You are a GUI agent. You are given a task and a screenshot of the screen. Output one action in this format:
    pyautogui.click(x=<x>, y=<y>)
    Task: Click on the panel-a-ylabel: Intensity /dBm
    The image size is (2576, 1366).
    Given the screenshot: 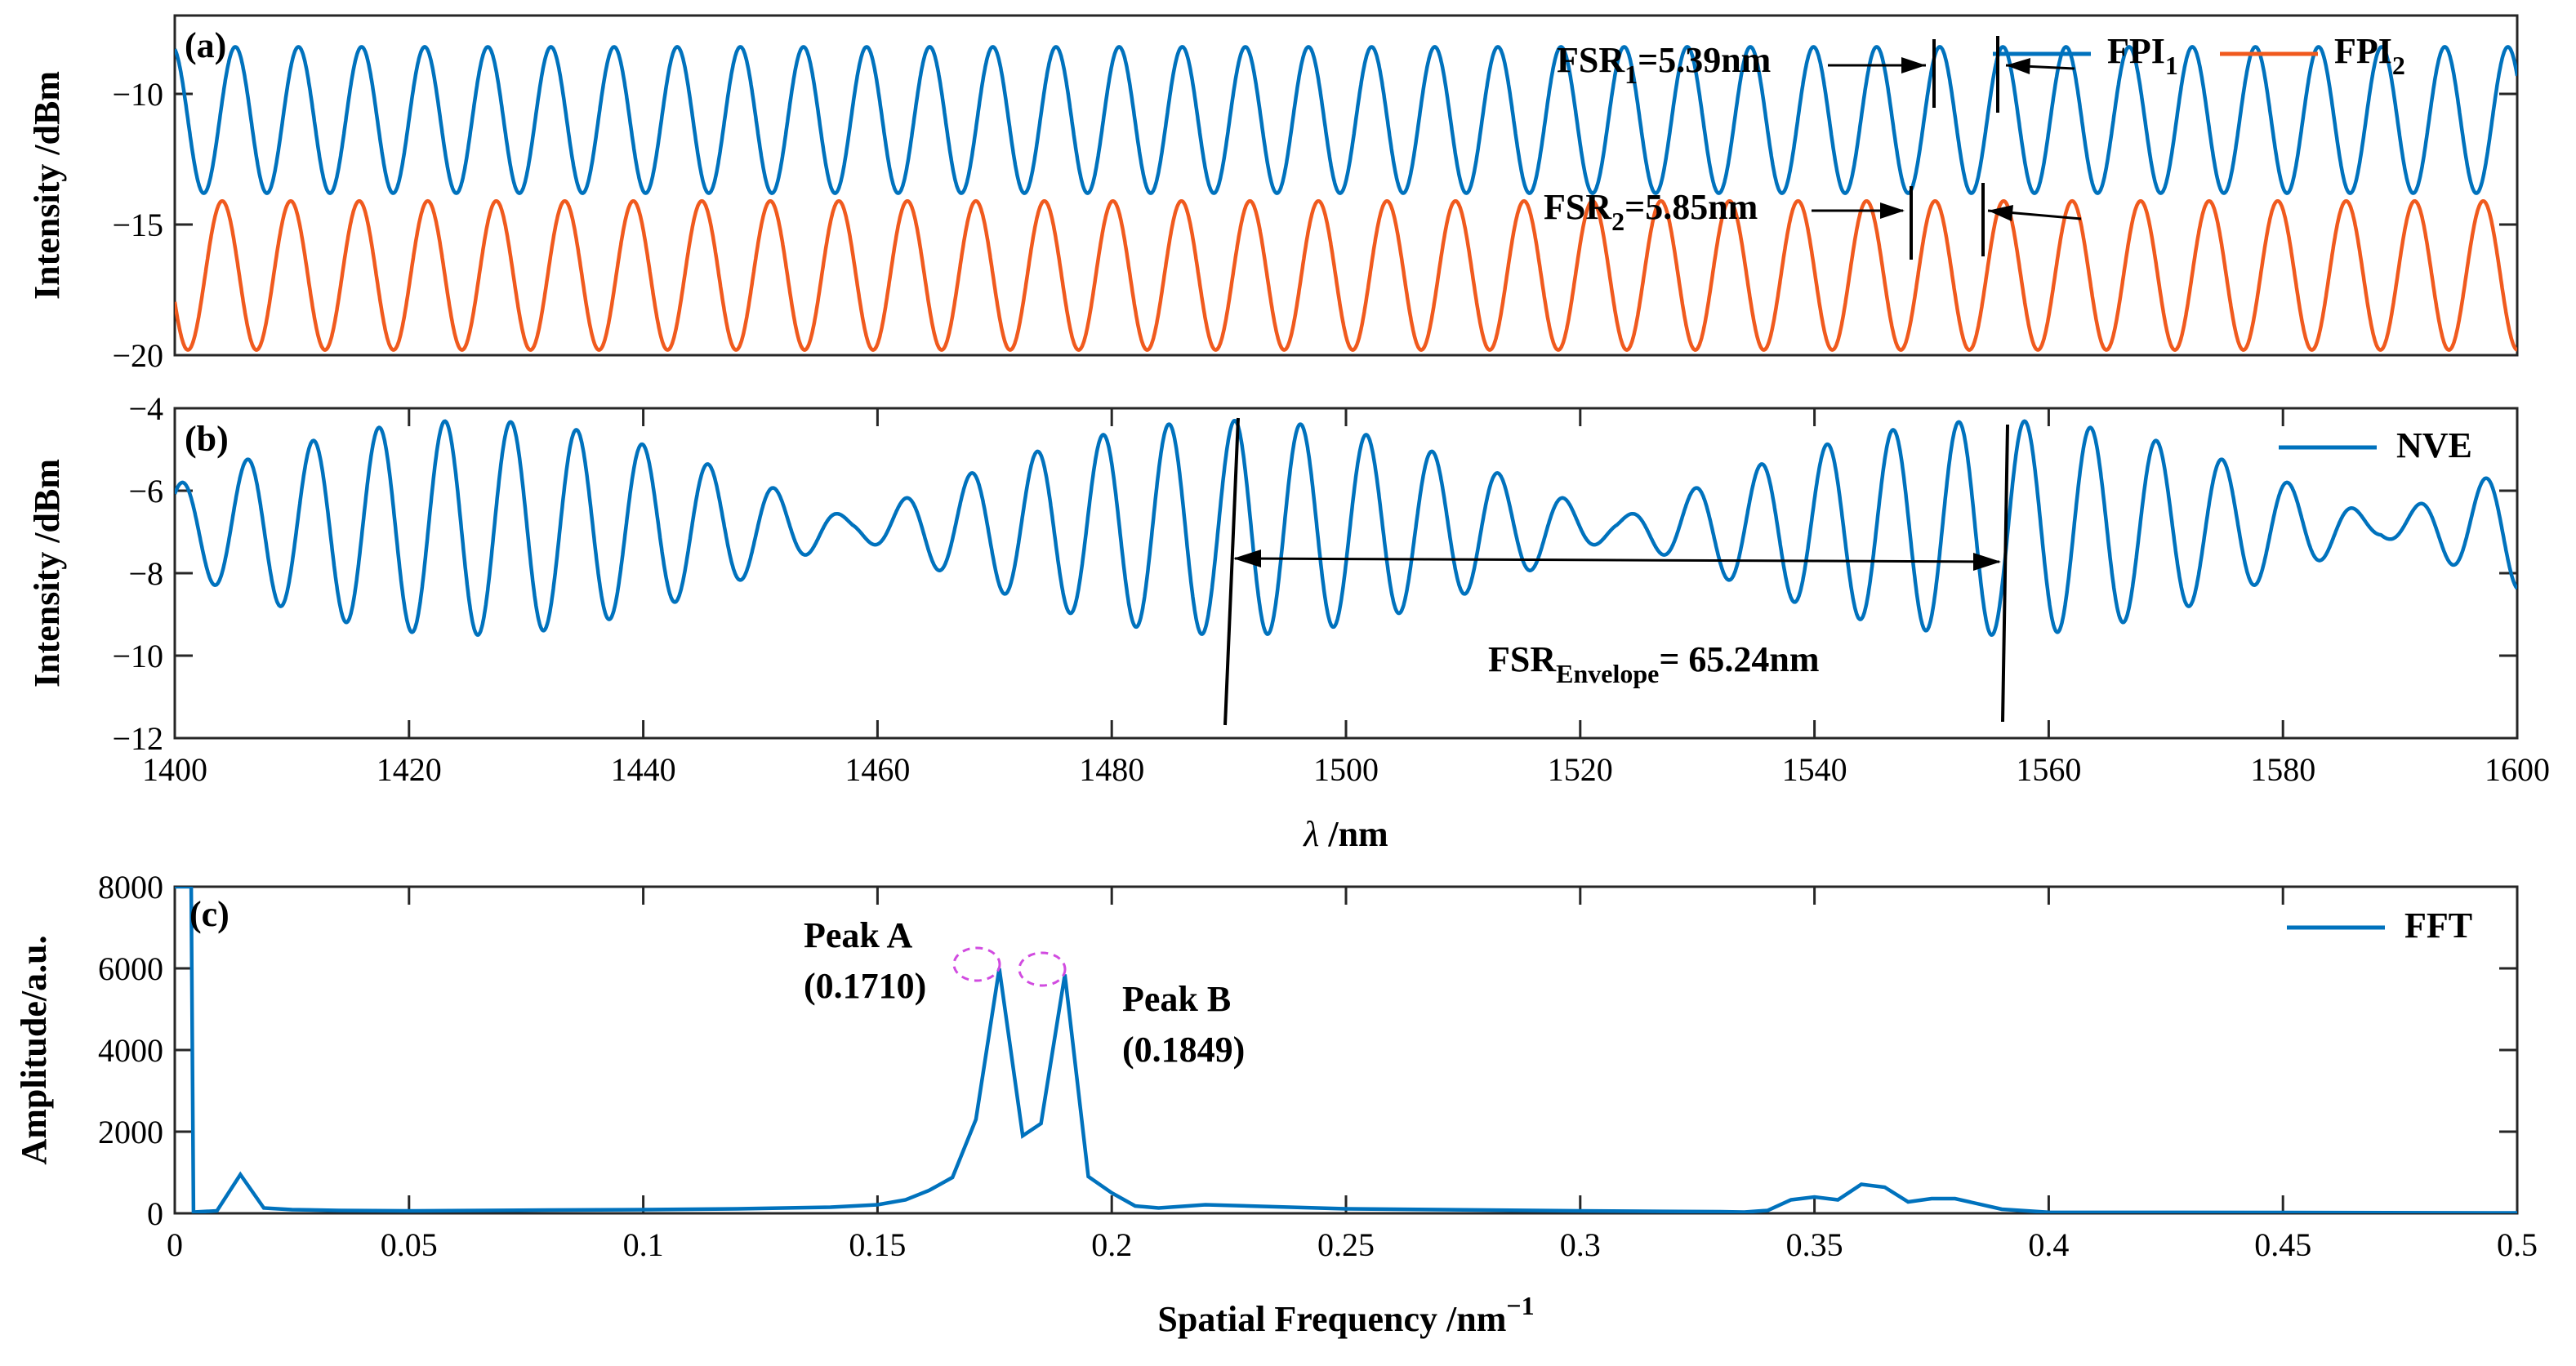 What is the action you would take?
    pyautogui.click(x=47, y=186)
    